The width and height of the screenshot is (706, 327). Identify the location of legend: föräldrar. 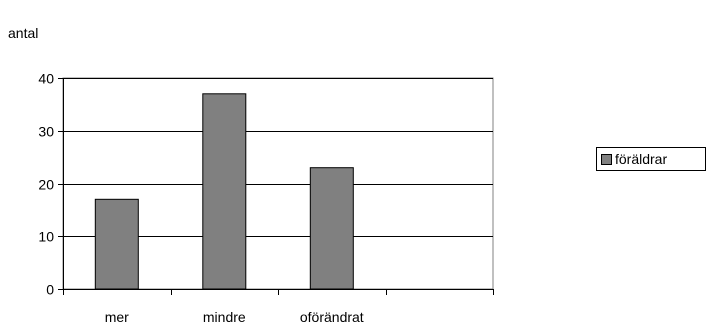
(651, 159).